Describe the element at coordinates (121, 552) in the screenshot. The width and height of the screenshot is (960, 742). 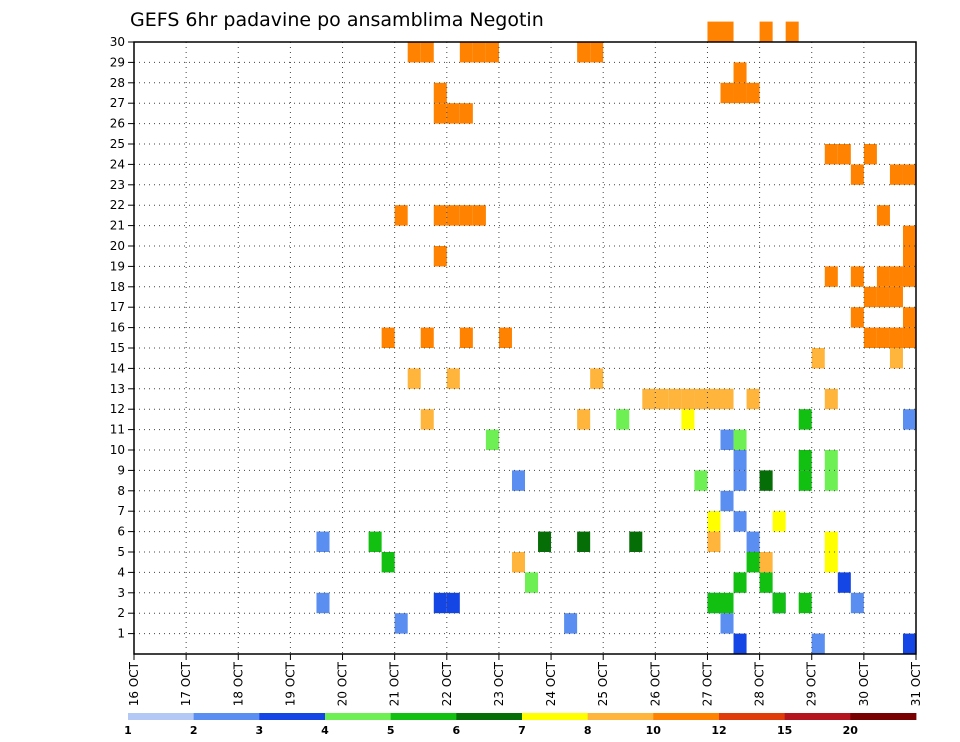
I see `y-tick-label: 5` at that location.